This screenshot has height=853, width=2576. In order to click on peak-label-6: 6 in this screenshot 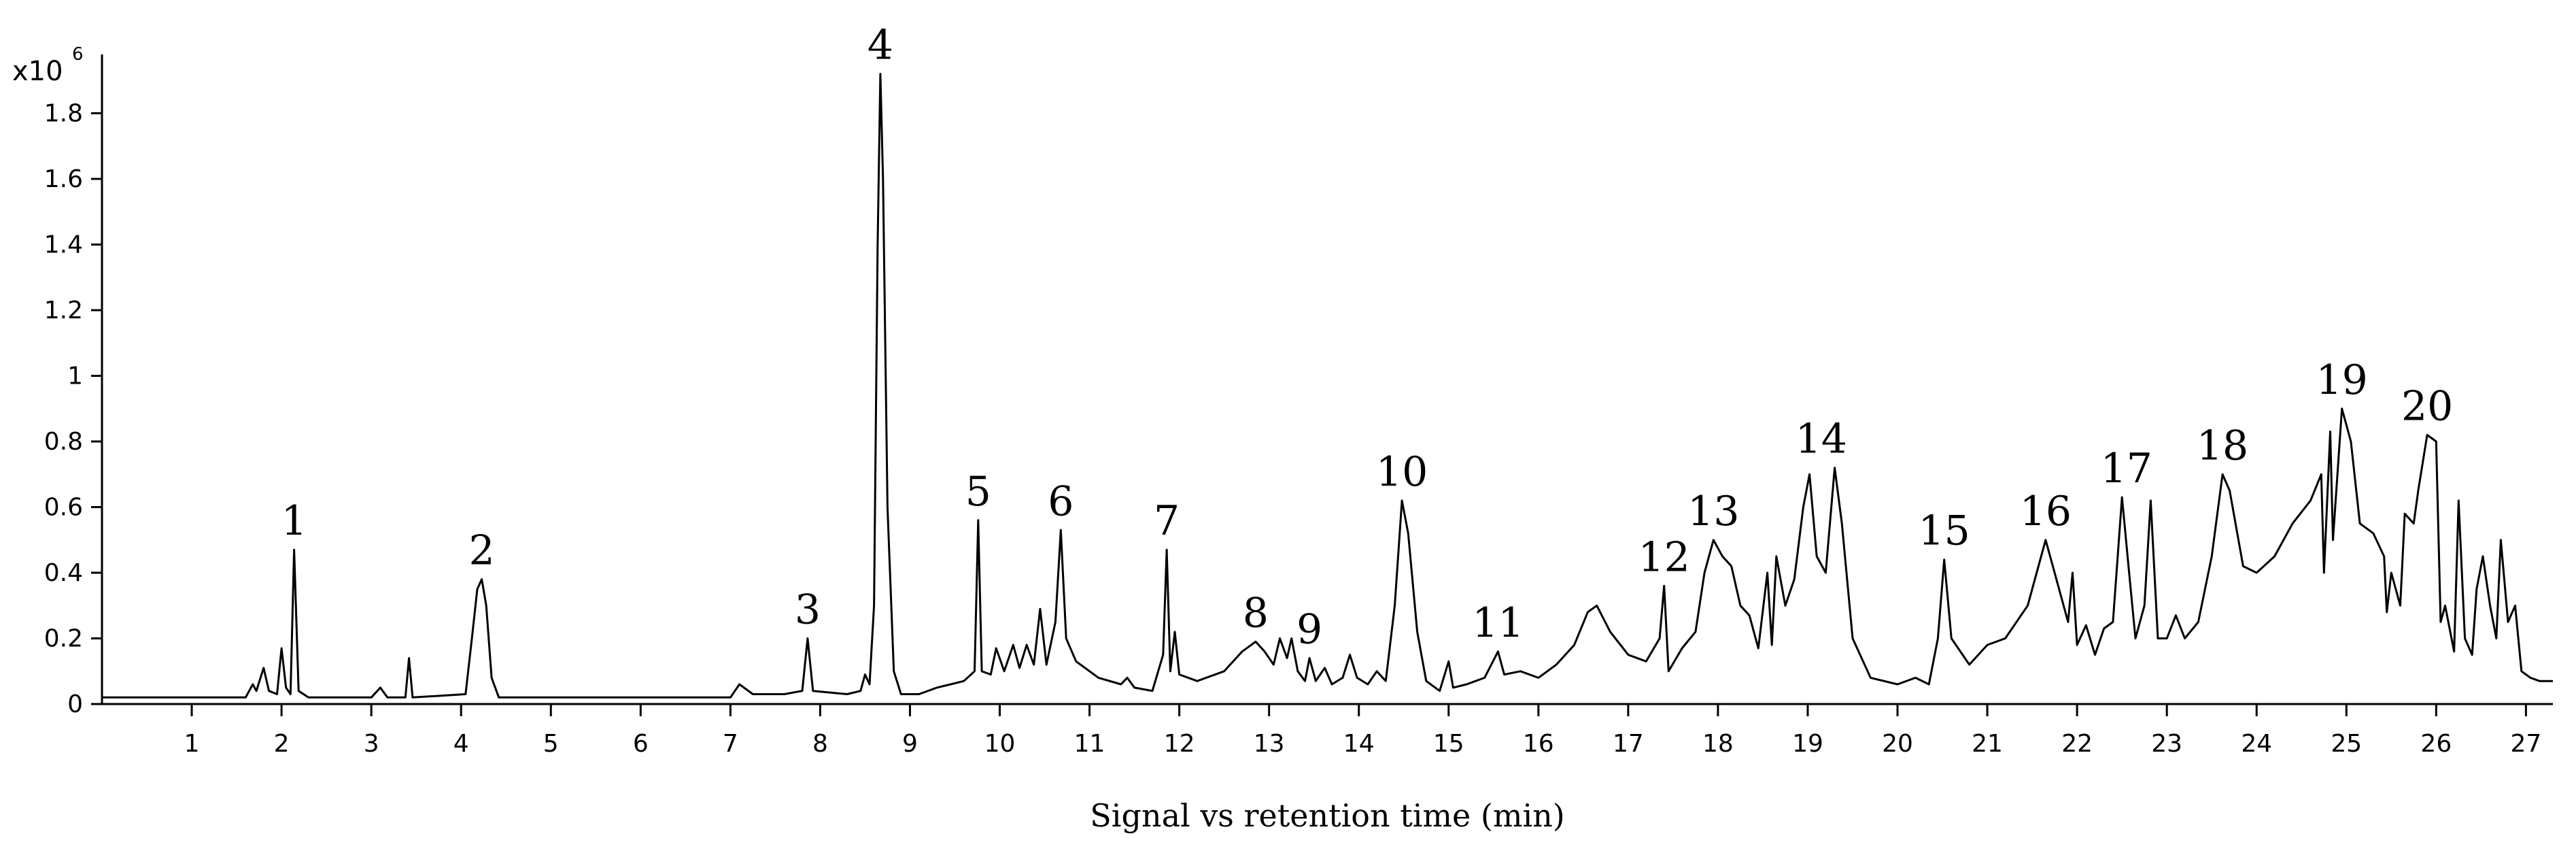, I will do `click(1061, 501)`.